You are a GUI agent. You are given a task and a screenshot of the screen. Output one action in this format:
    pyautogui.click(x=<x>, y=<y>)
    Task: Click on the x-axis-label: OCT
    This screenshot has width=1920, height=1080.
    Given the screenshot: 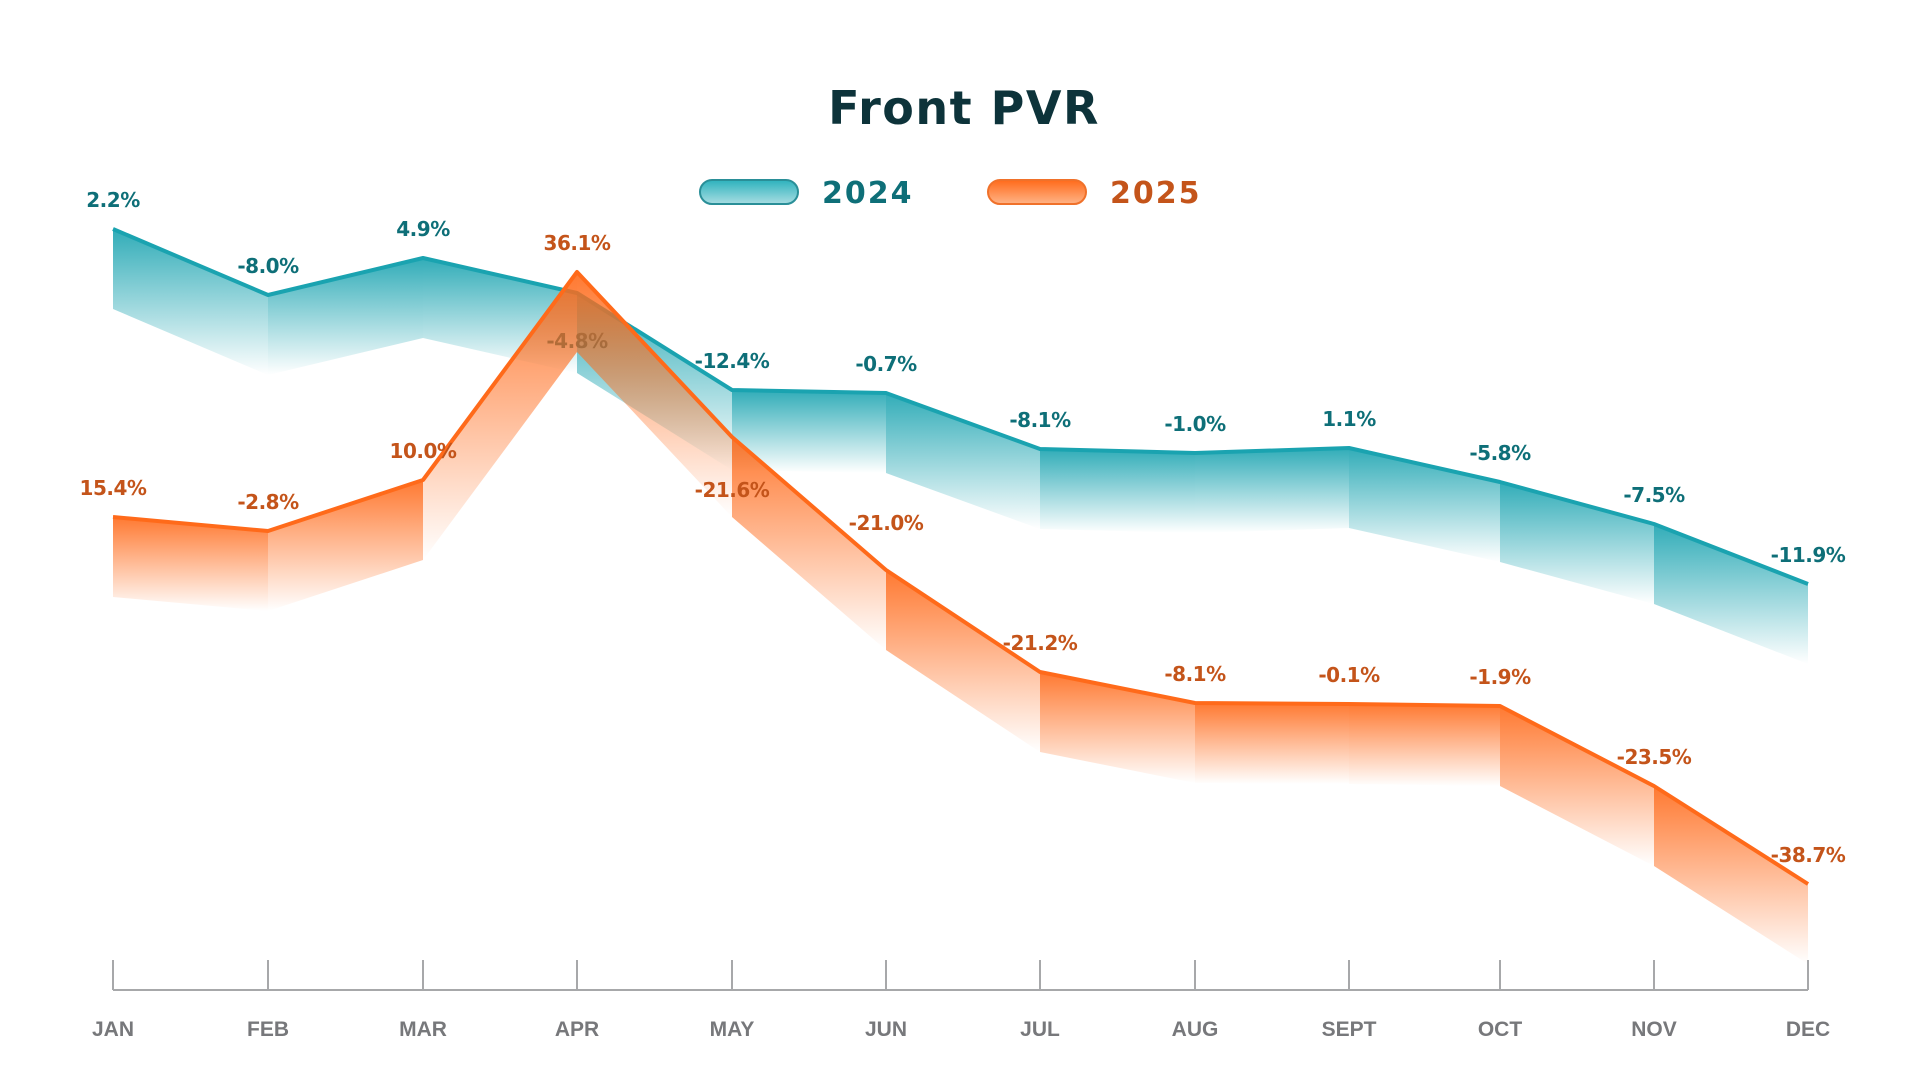 What is the action you would take?
    pyautogui.click(x=1500, y=1029)
    